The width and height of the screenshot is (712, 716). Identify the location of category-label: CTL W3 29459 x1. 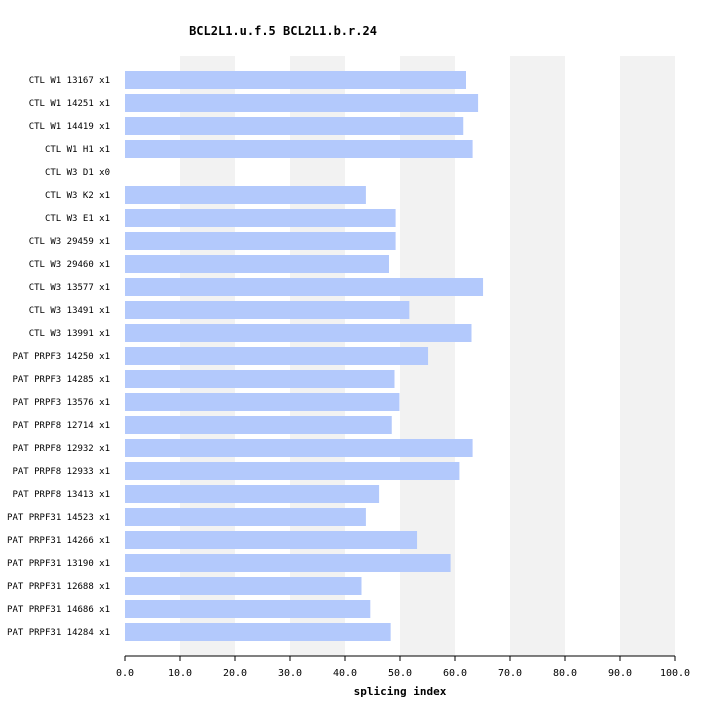
(69, 242).